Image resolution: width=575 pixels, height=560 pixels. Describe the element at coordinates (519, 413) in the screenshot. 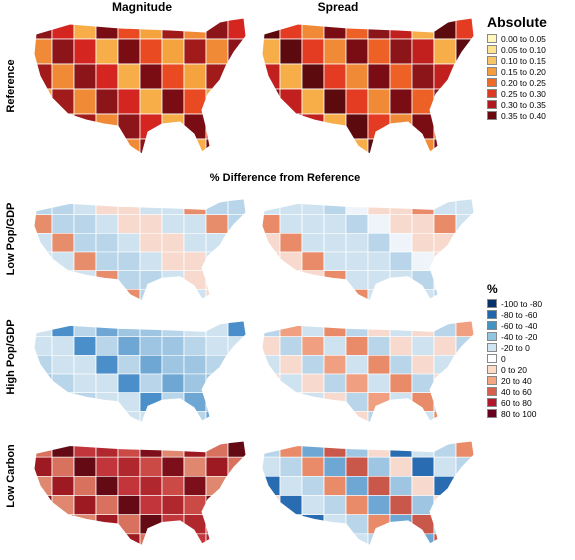

I see `legend-percent-label: 80 to 100` at that location.